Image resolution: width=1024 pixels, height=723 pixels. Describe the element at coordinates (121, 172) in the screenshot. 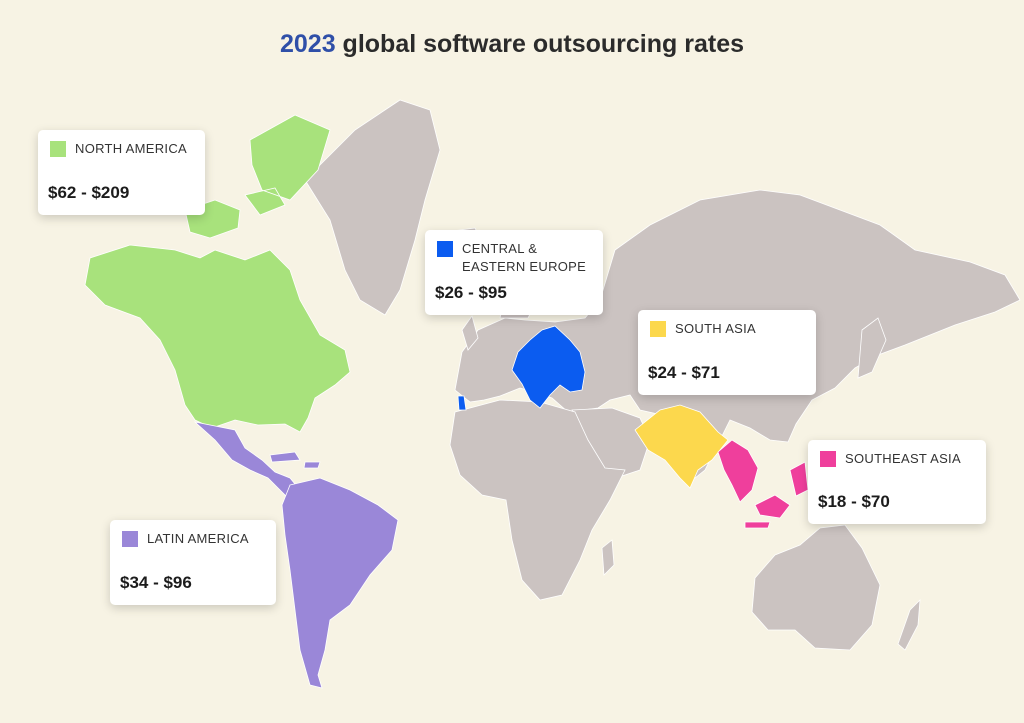

I see `north-america-card: NORTH AMERICA $62 - $209` at that location.